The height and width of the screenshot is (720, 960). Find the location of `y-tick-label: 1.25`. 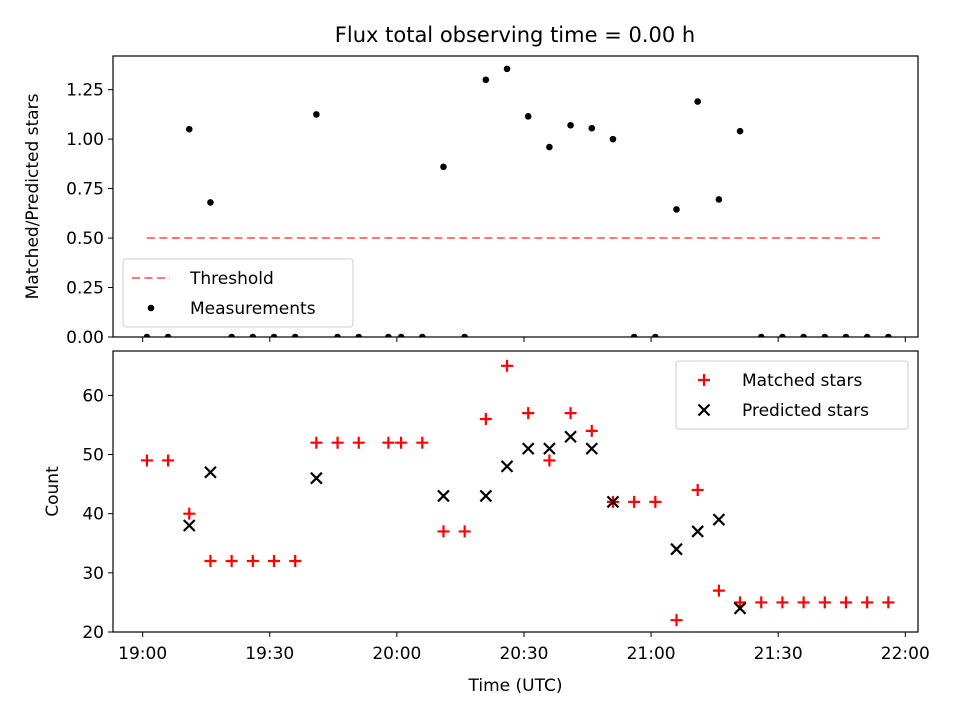

y-tick-label: 1.25 is located at coordinates (85, 91).